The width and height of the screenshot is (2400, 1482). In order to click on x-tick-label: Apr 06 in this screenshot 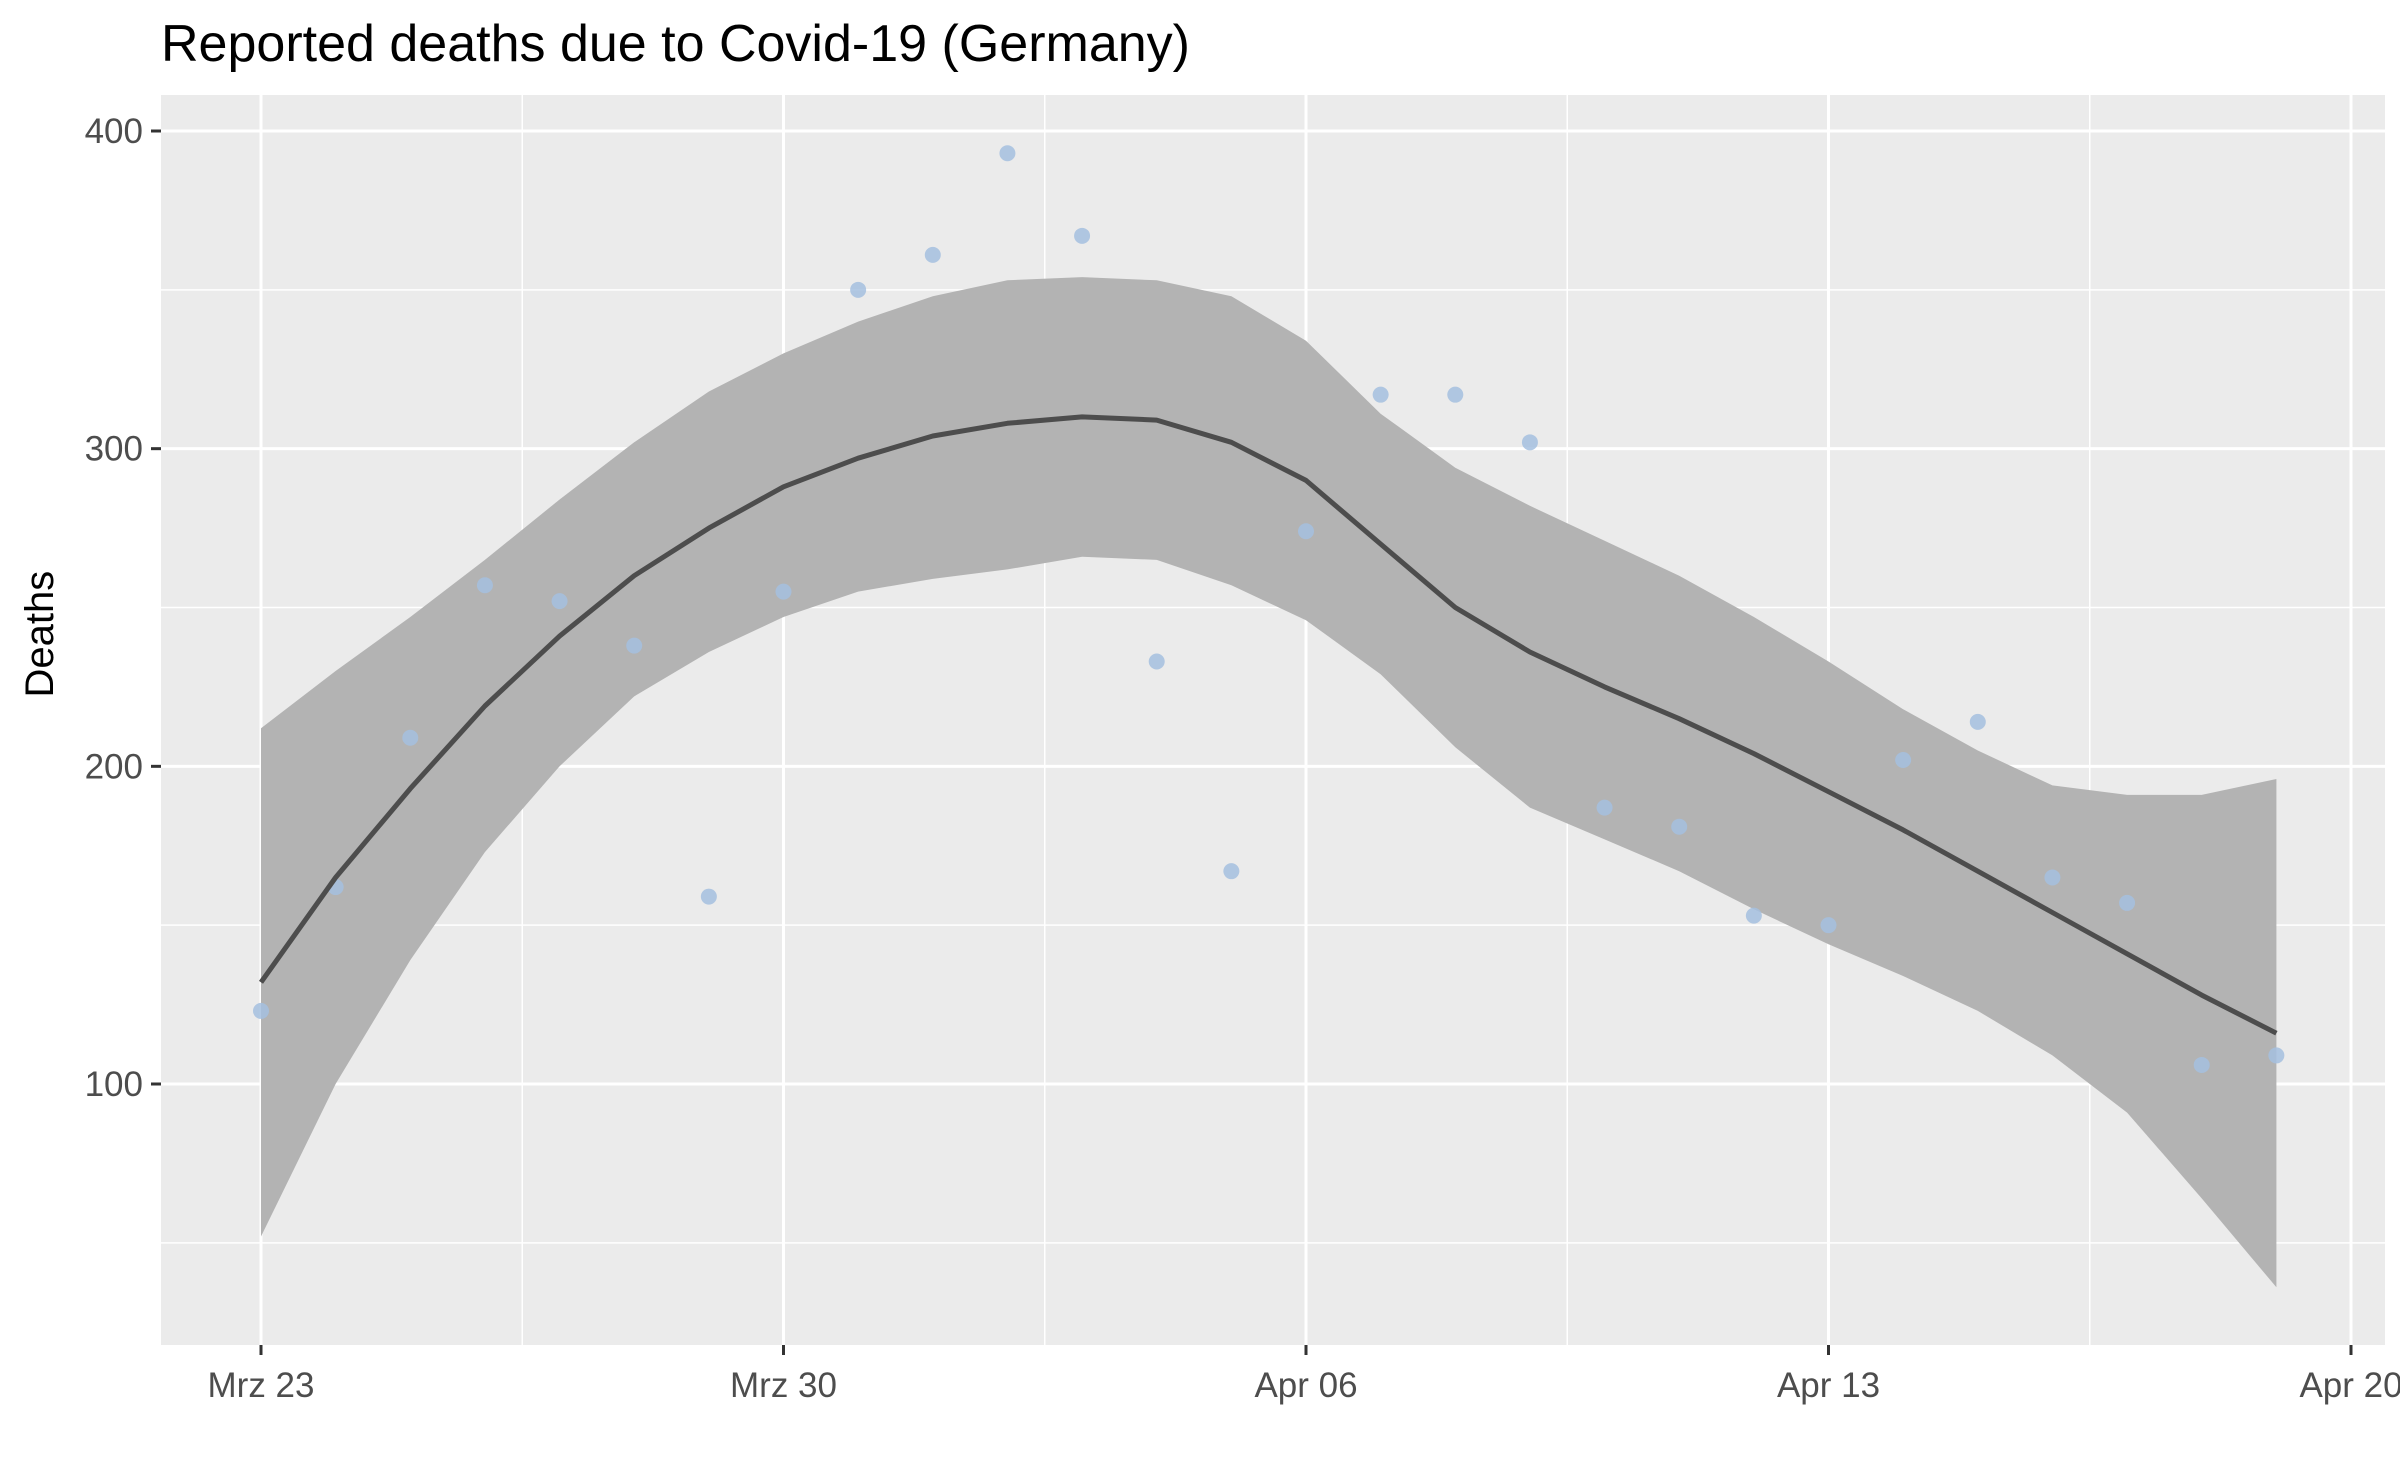, I will do `click(1305, 1385)`.